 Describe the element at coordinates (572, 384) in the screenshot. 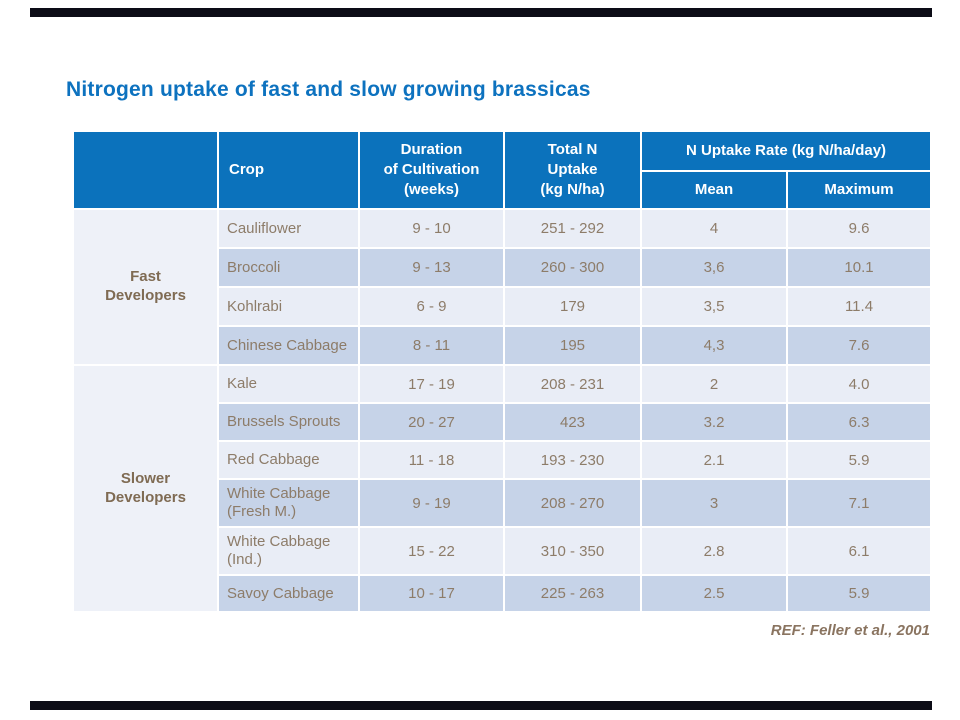

I see `cell-total-n: 208 - 231` at that location.